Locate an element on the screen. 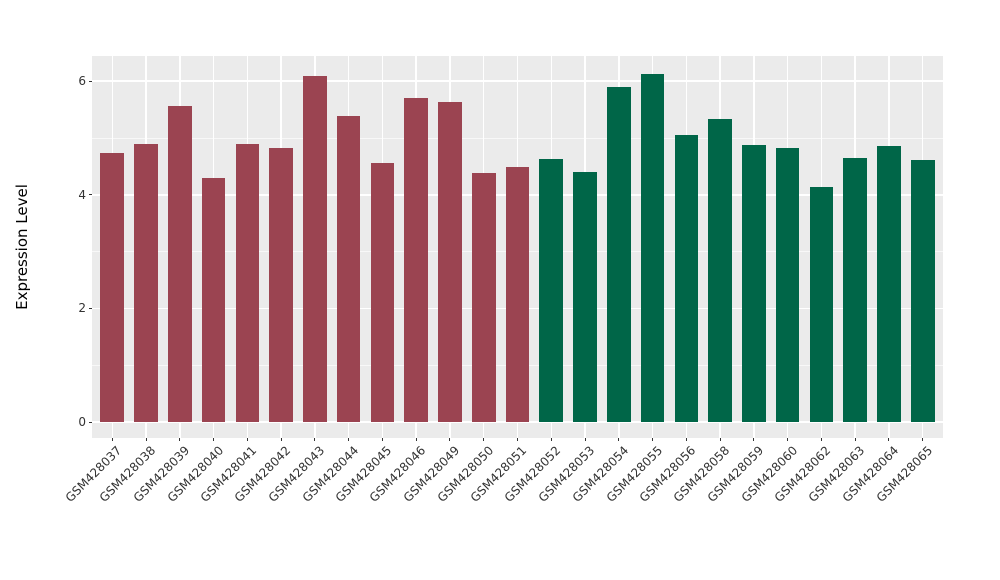  y-axis-title: Expression Level is located at coordinates (22, 247).